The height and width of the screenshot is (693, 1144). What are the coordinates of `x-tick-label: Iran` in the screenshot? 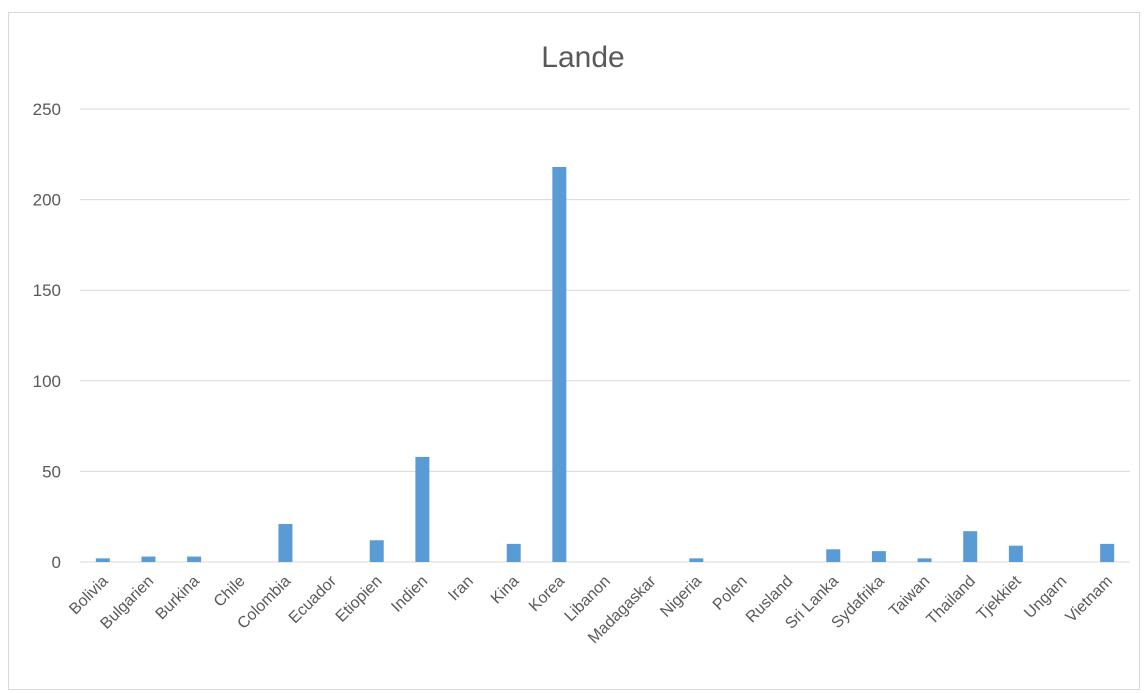 It's located at (461, 589).